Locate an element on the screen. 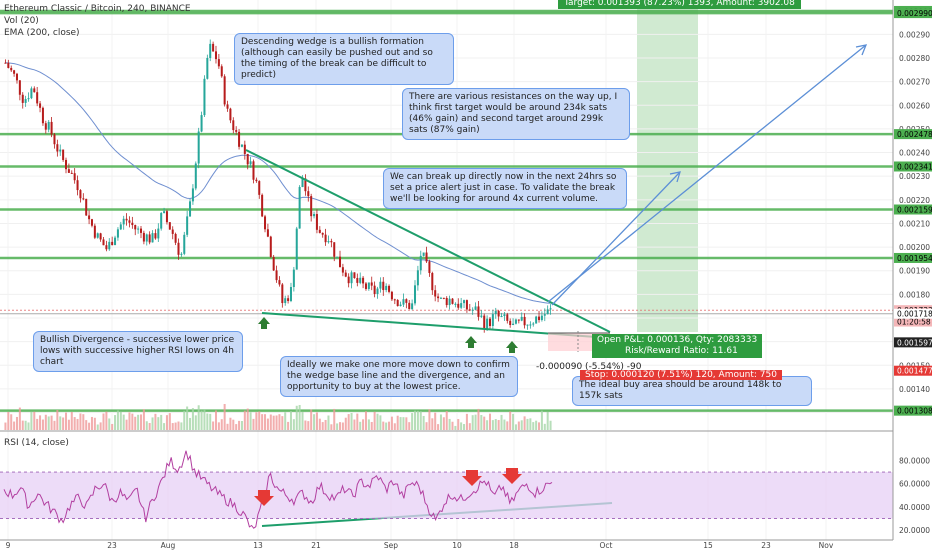 This screenshot has width=932, height=554. price-tag-label: 0.001597 is located at coordinates (914, 342).